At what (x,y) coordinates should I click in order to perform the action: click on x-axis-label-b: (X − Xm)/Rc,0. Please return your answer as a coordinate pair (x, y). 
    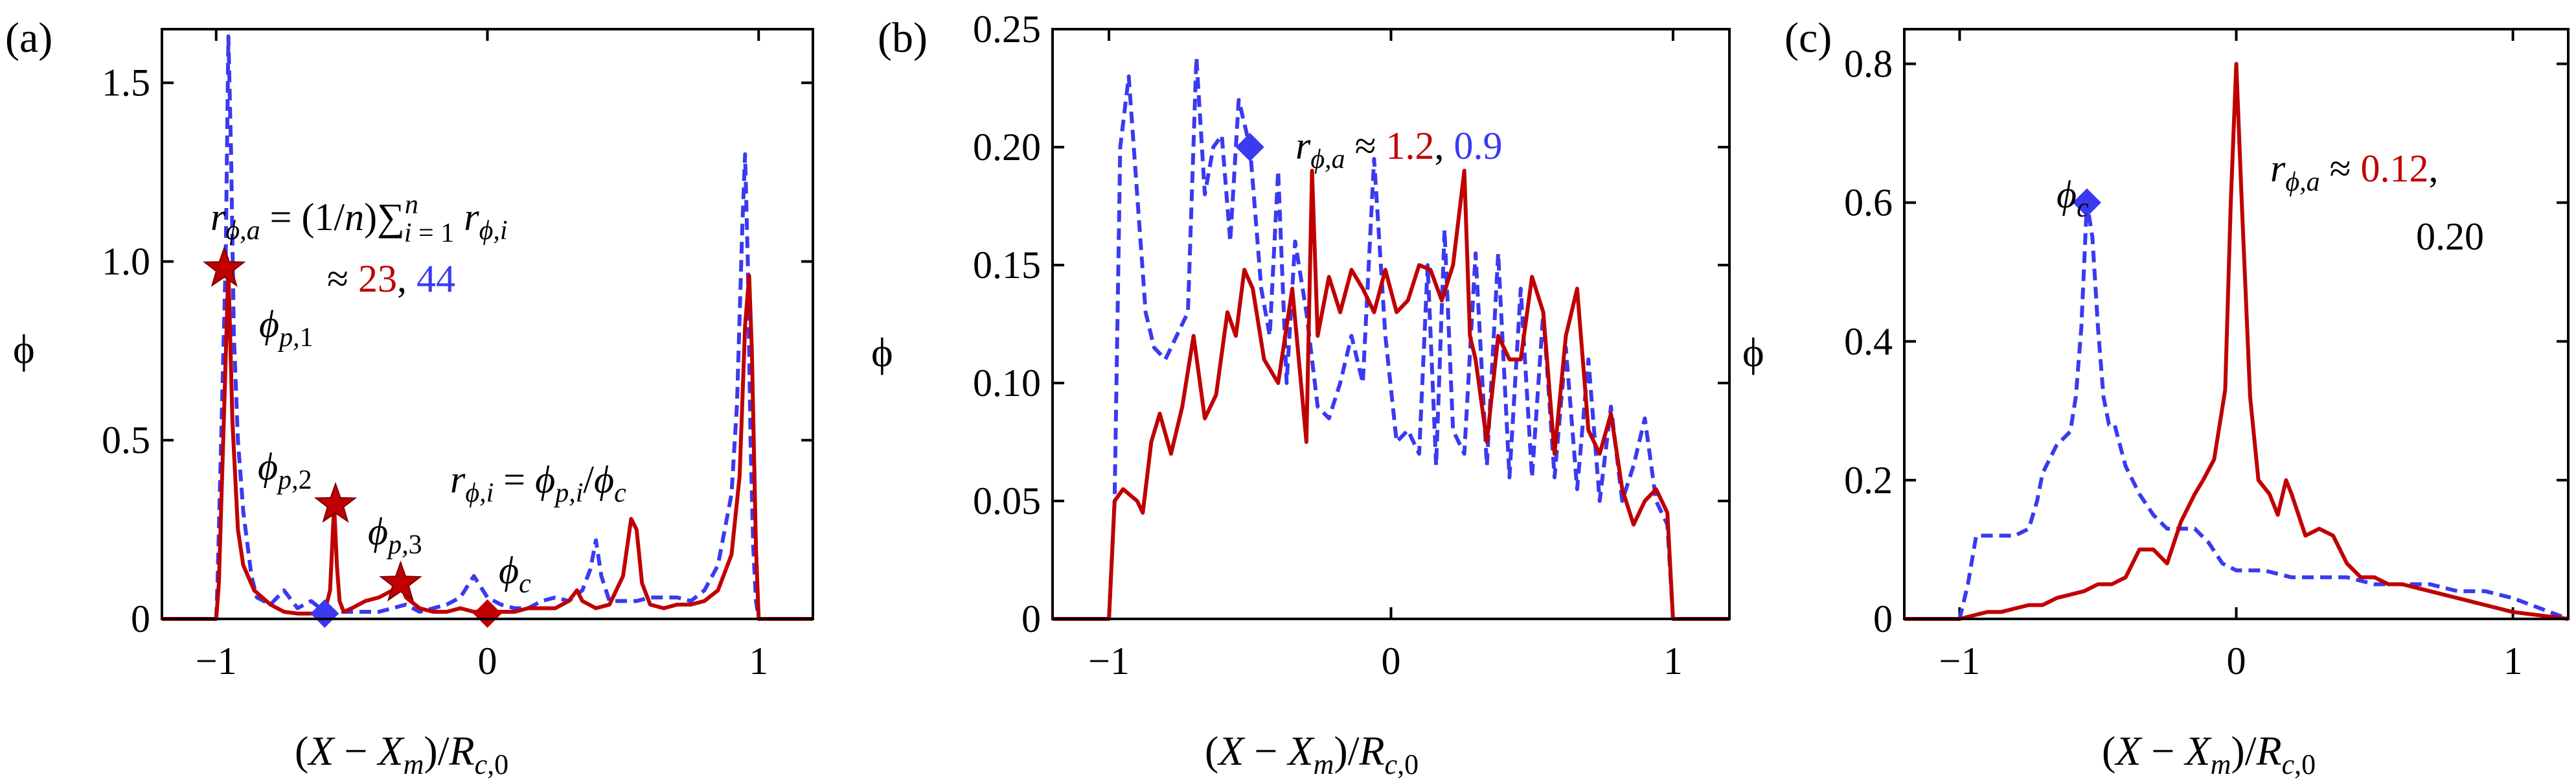
    Looking at the image, I should click on (1312, 754).